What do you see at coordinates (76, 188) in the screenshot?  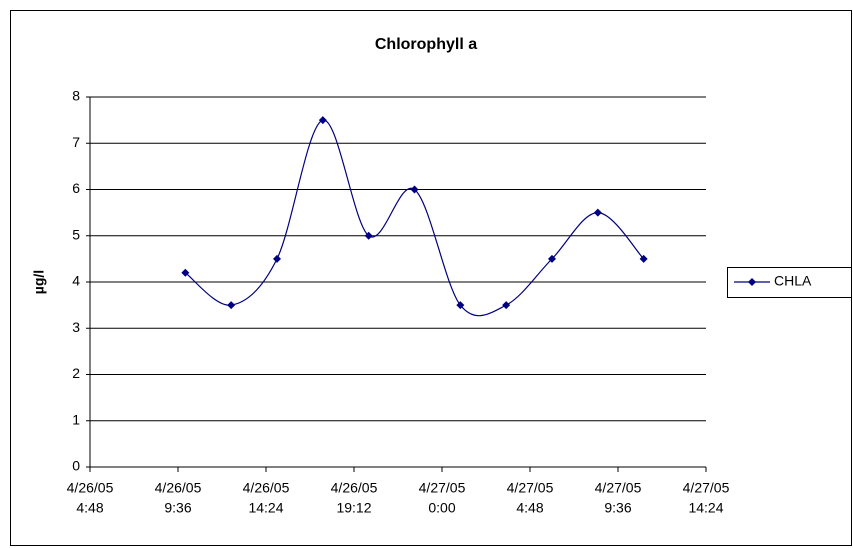 I see `y-tick-label: 6` at bounding box center [76, 188].